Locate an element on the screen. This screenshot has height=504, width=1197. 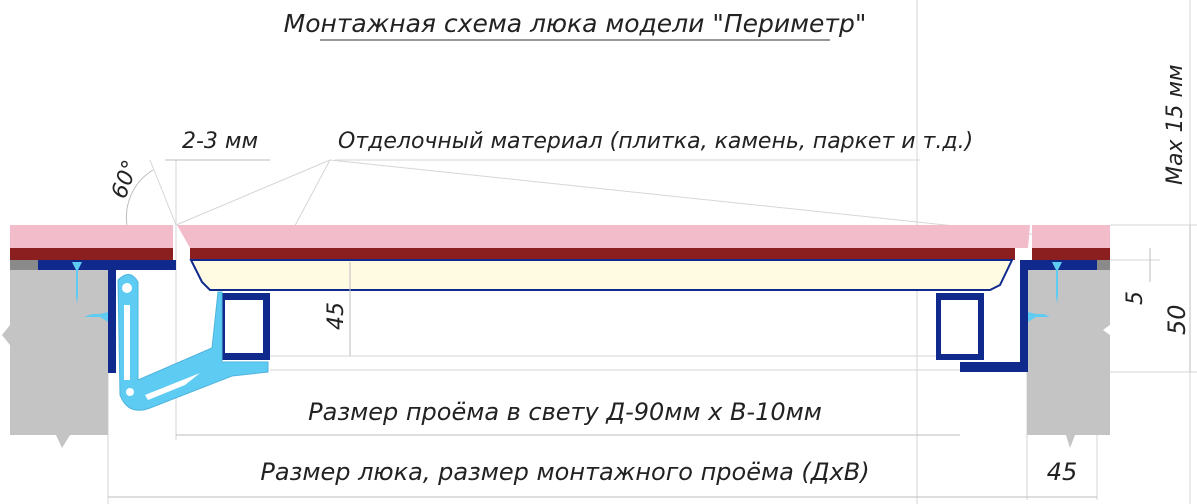
tile-left is located at coordinates (91, 236).